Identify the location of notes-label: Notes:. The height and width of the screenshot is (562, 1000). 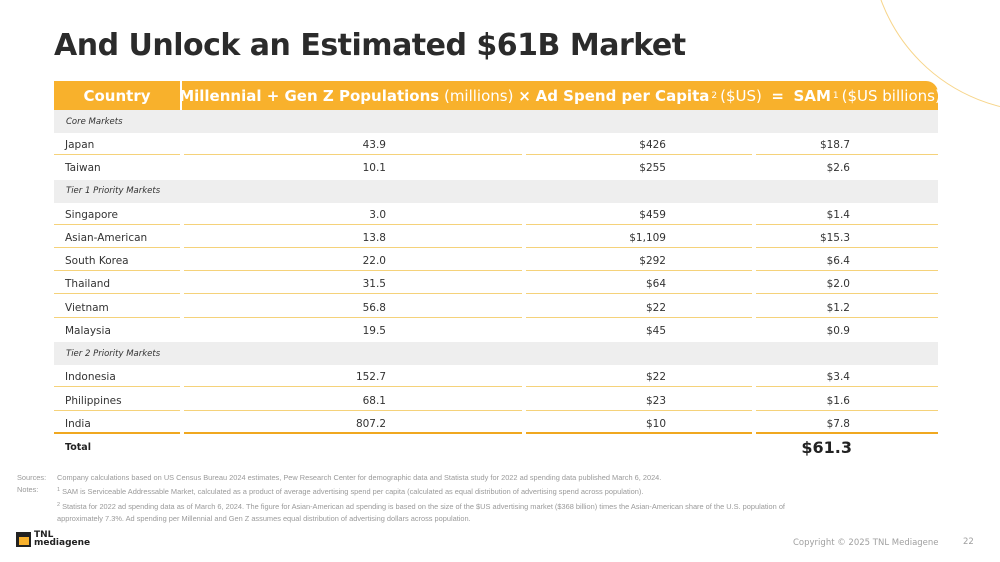
(28, 490).